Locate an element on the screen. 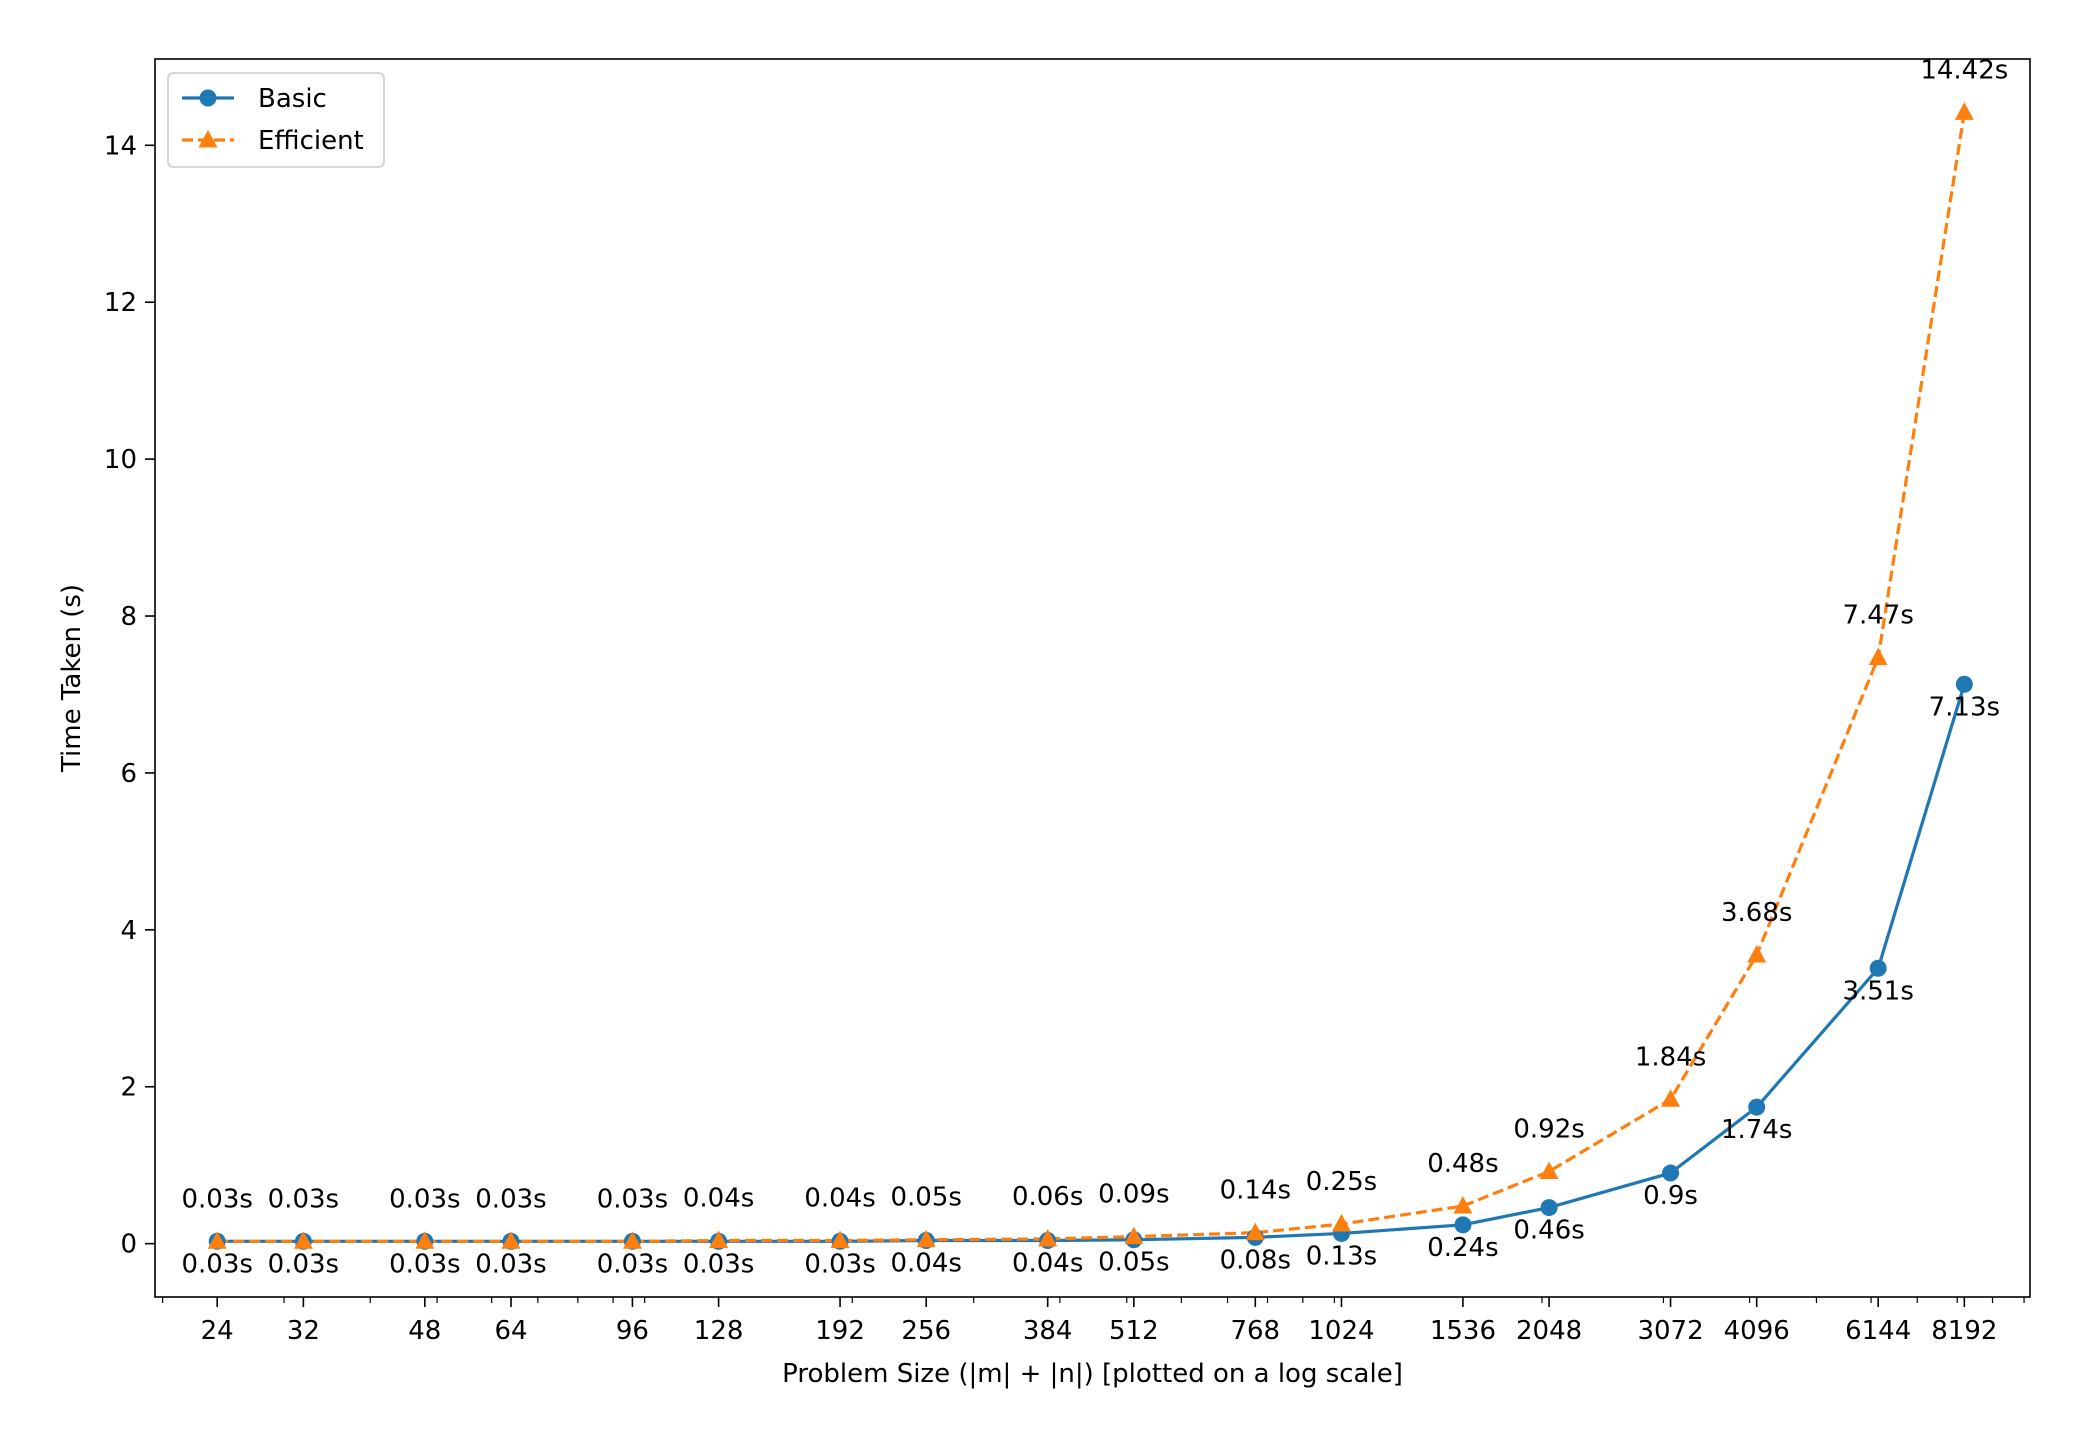 This screenshot has width=2073, height=1439. efficient-data-label: 7.47s is located at coordinates (1877, 616).